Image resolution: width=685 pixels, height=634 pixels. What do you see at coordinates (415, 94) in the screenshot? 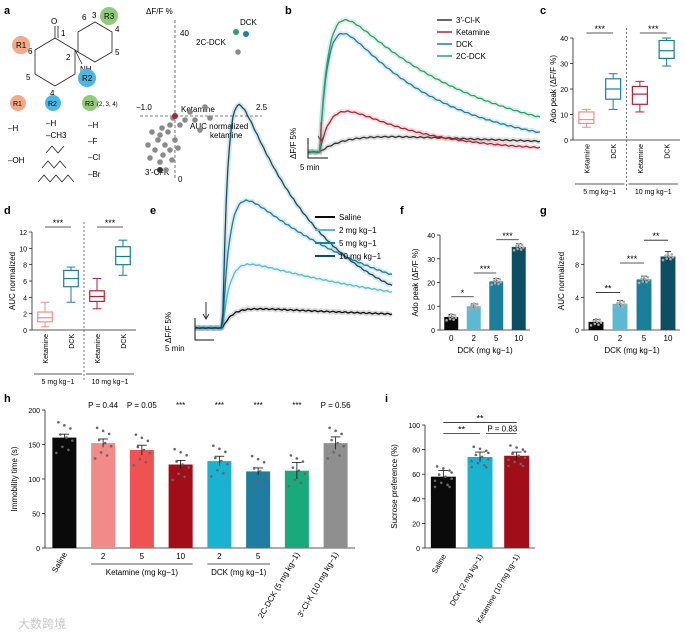
I see `panel-b-traces: ΔF/F 5%5 min 3′-Cl-K Ketamine DCK 2C-DCK` at bounding box center [415, 94].